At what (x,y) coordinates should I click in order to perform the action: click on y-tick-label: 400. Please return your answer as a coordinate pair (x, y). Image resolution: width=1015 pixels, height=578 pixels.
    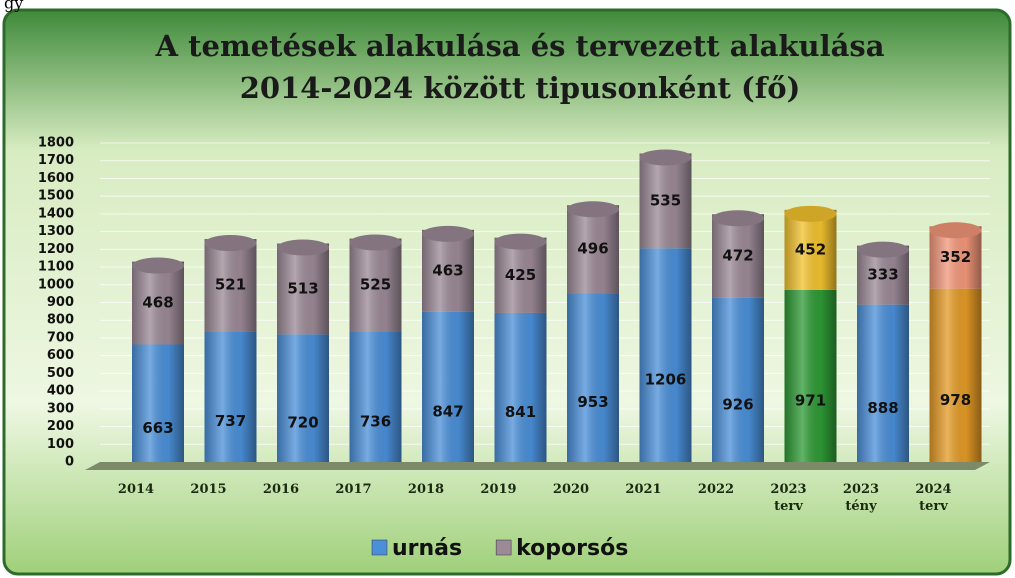
    Looking at the image, I should click on (60, 391).